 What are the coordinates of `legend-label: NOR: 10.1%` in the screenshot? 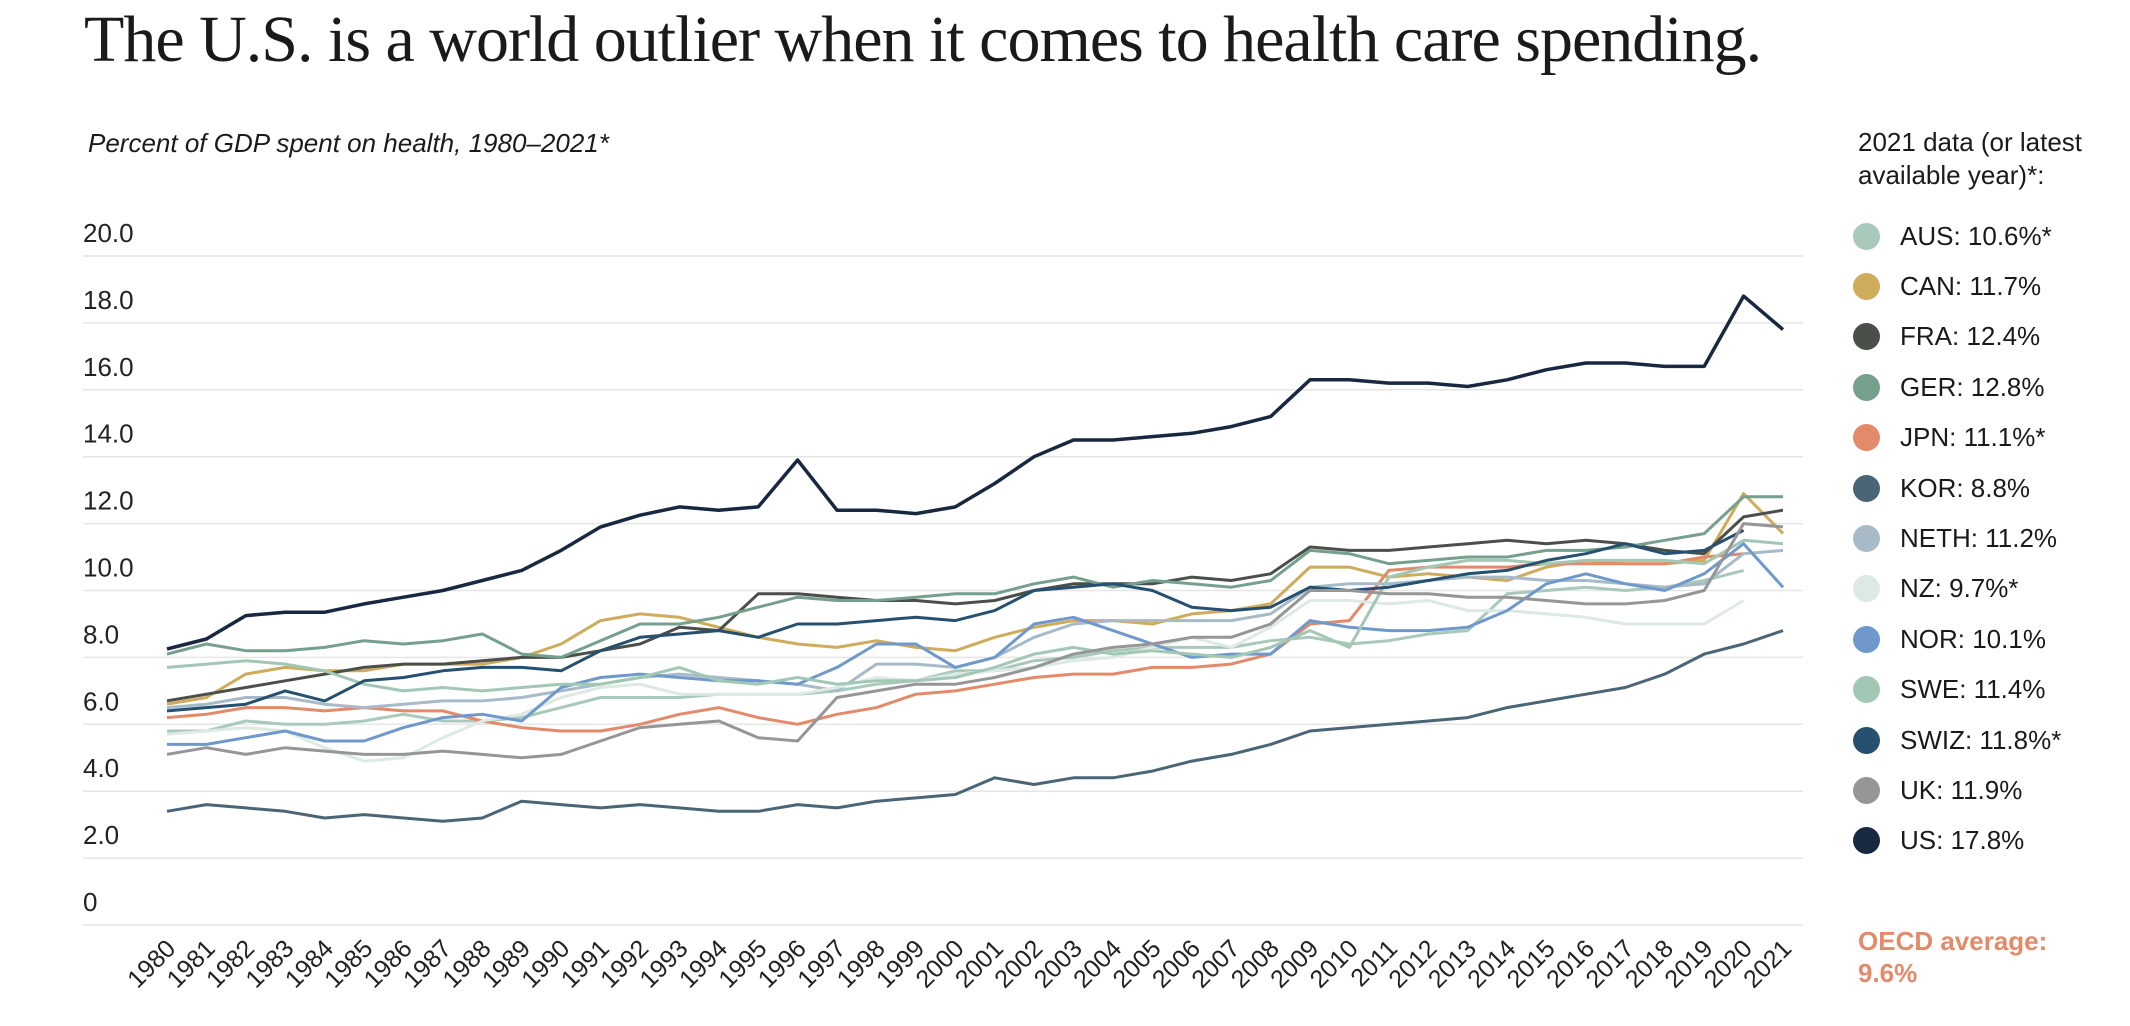 It's located at (1973, 638).